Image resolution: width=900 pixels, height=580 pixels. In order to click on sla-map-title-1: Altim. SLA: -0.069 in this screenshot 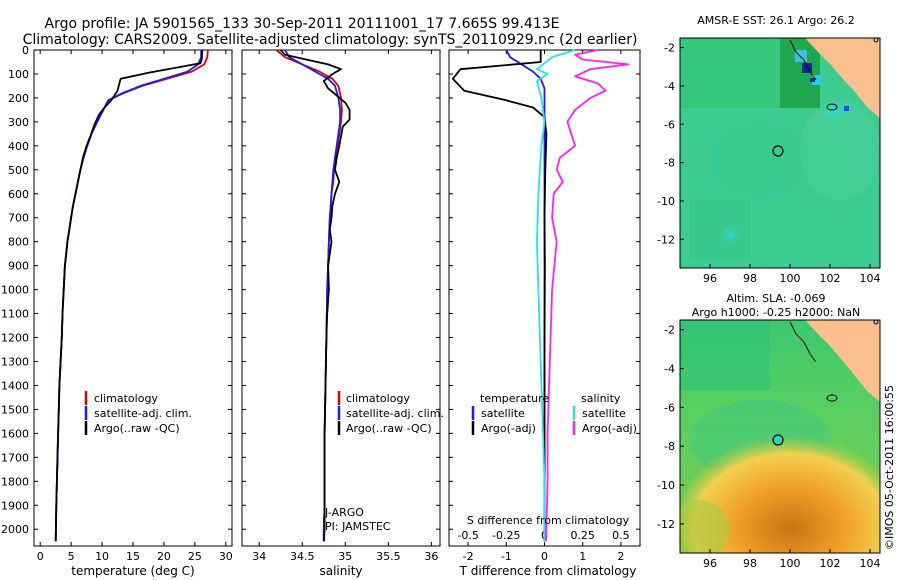, I will do `click(775, 298)`.